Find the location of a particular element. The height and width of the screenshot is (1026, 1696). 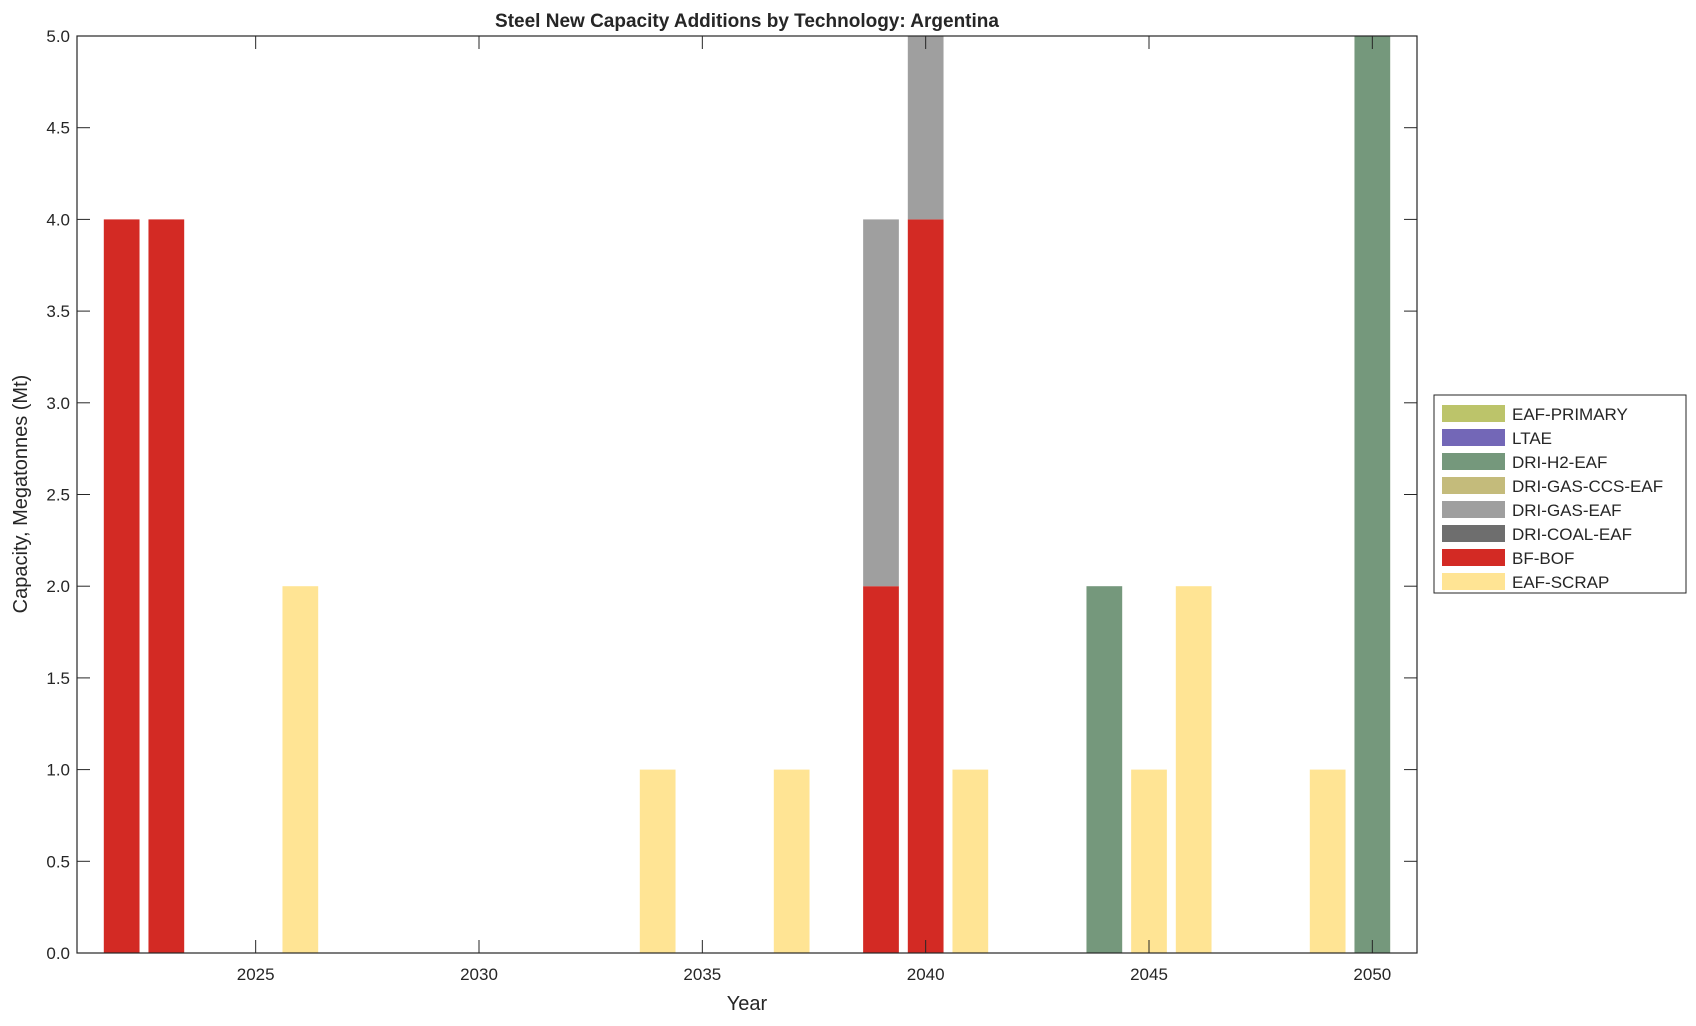

x-axis-label: Year is located at coordinates (747, 1004).